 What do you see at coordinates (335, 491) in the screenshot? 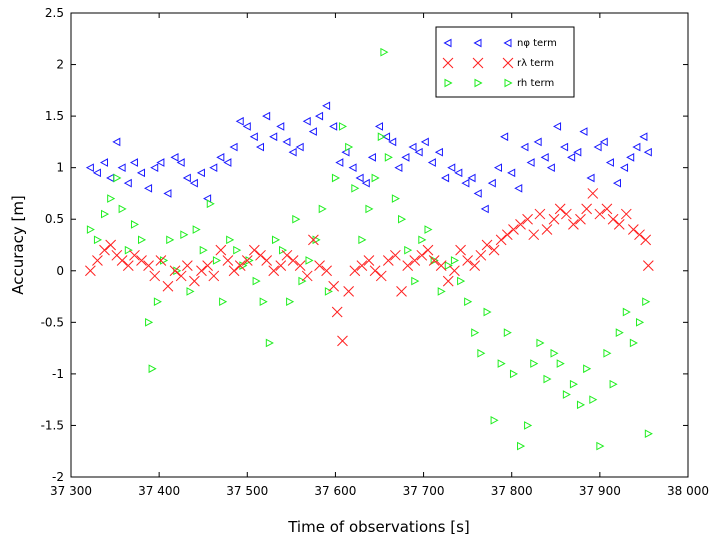
I see `x-tick-label: 37 600` at bounding box center [335, 491].